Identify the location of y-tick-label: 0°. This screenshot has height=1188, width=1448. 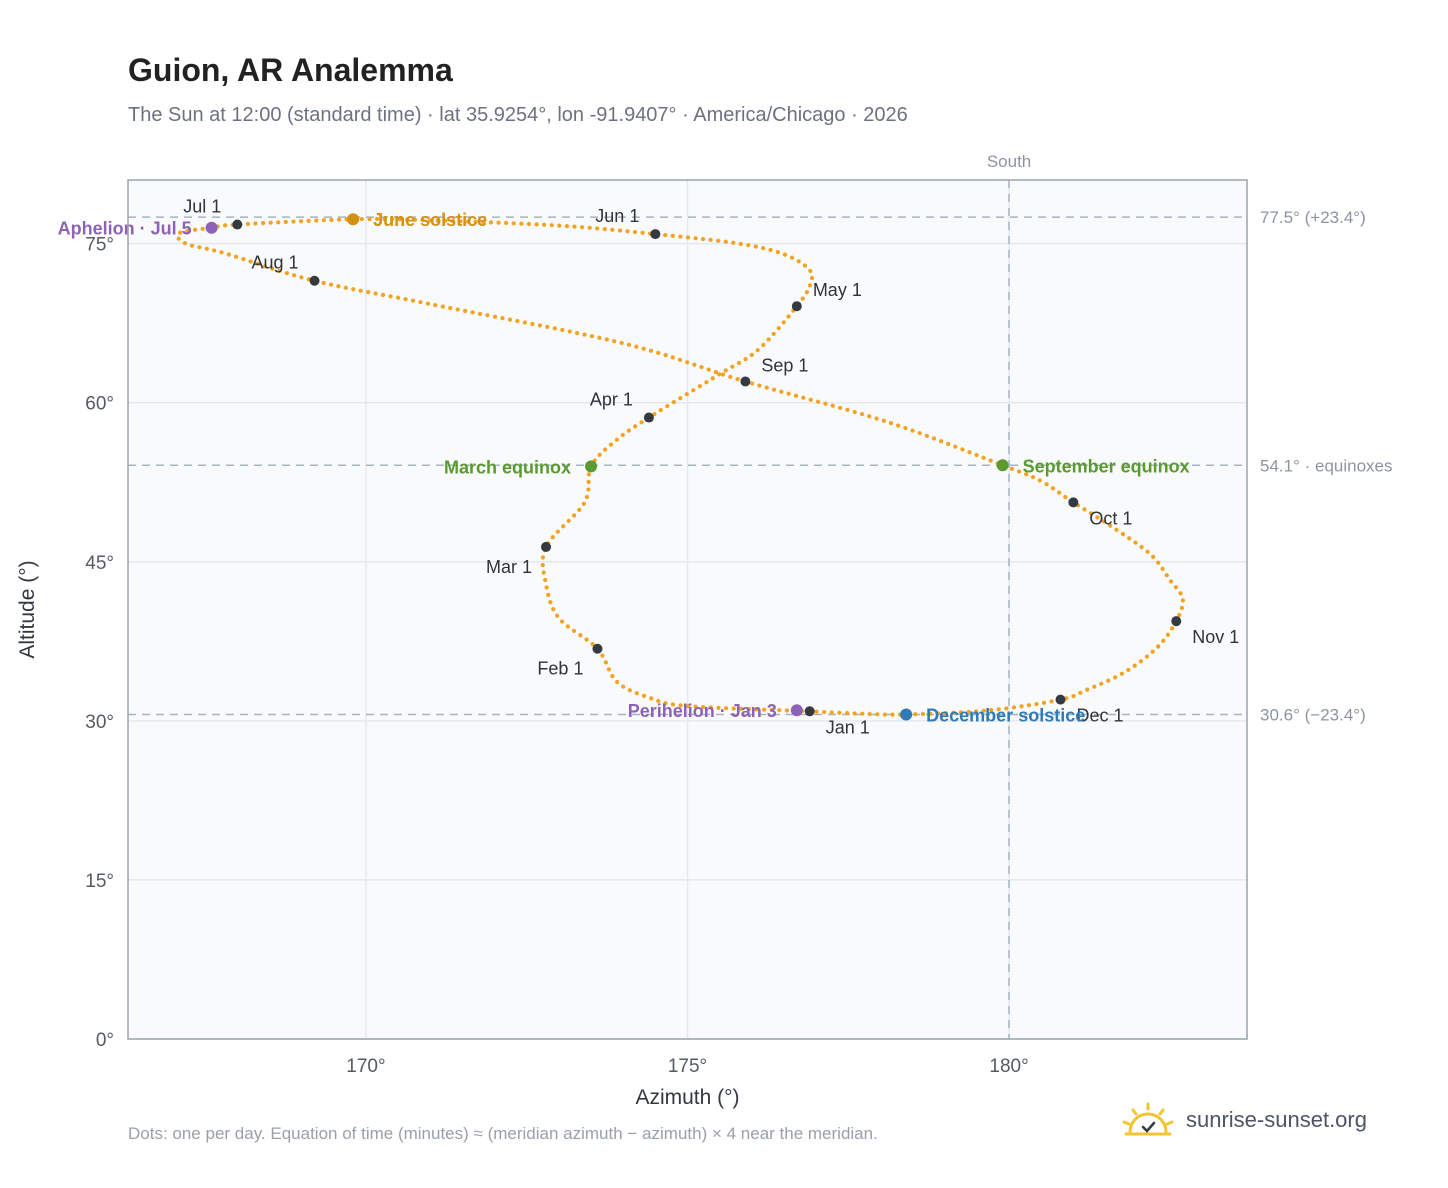
(105, 1040).